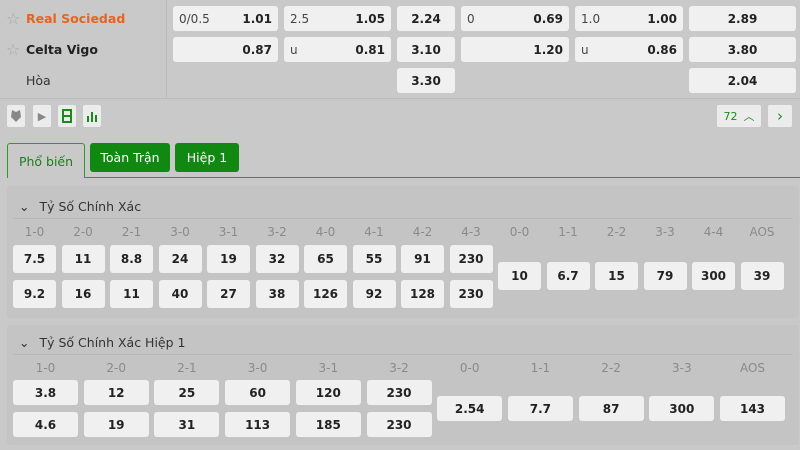 Image resolution: width=800 pixels, height=450 pixels. I want to click on score-odds-button: 113, so click(258, 424).